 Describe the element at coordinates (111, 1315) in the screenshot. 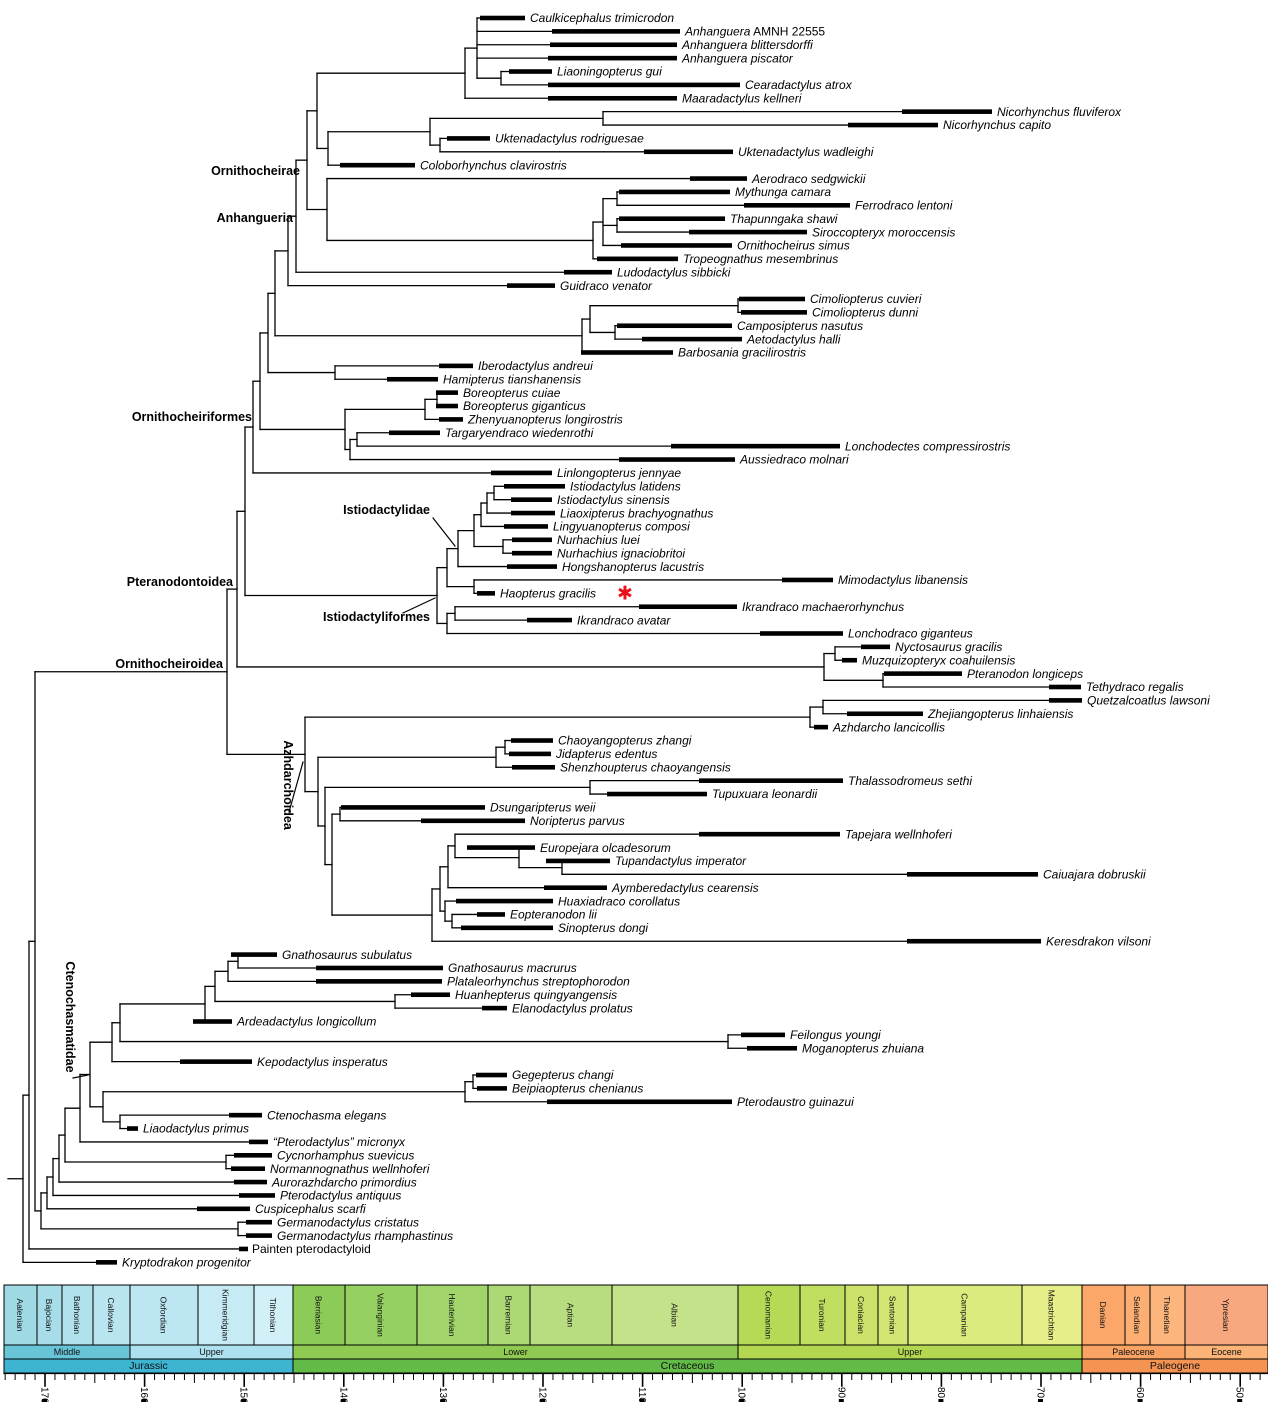

I see `stage-label: Callovian` at that location.